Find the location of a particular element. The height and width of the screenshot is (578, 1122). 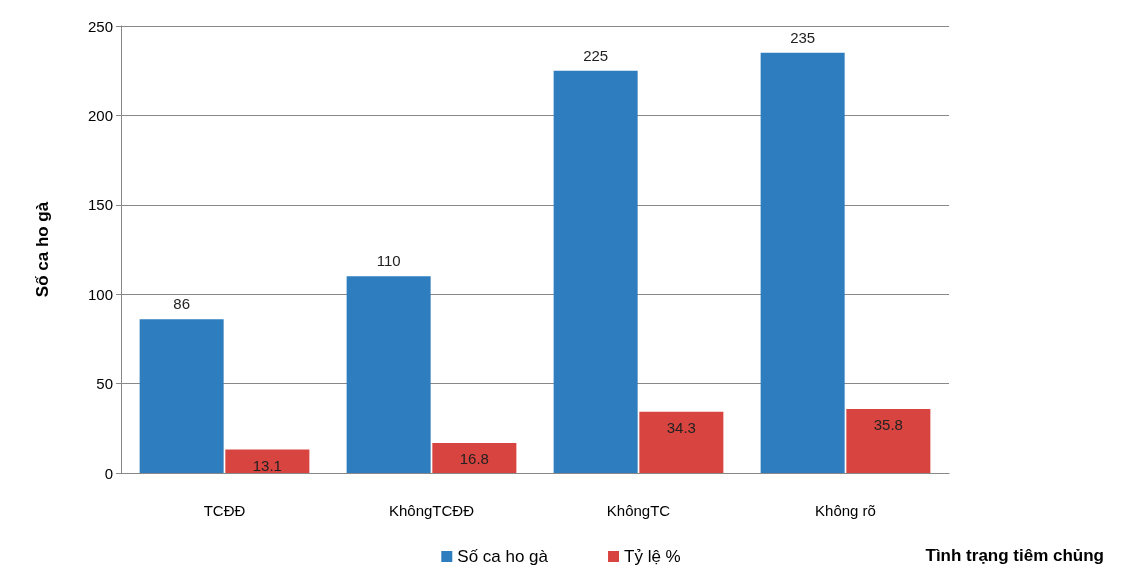

data-label: 110 is located at coordinates (388, 261).